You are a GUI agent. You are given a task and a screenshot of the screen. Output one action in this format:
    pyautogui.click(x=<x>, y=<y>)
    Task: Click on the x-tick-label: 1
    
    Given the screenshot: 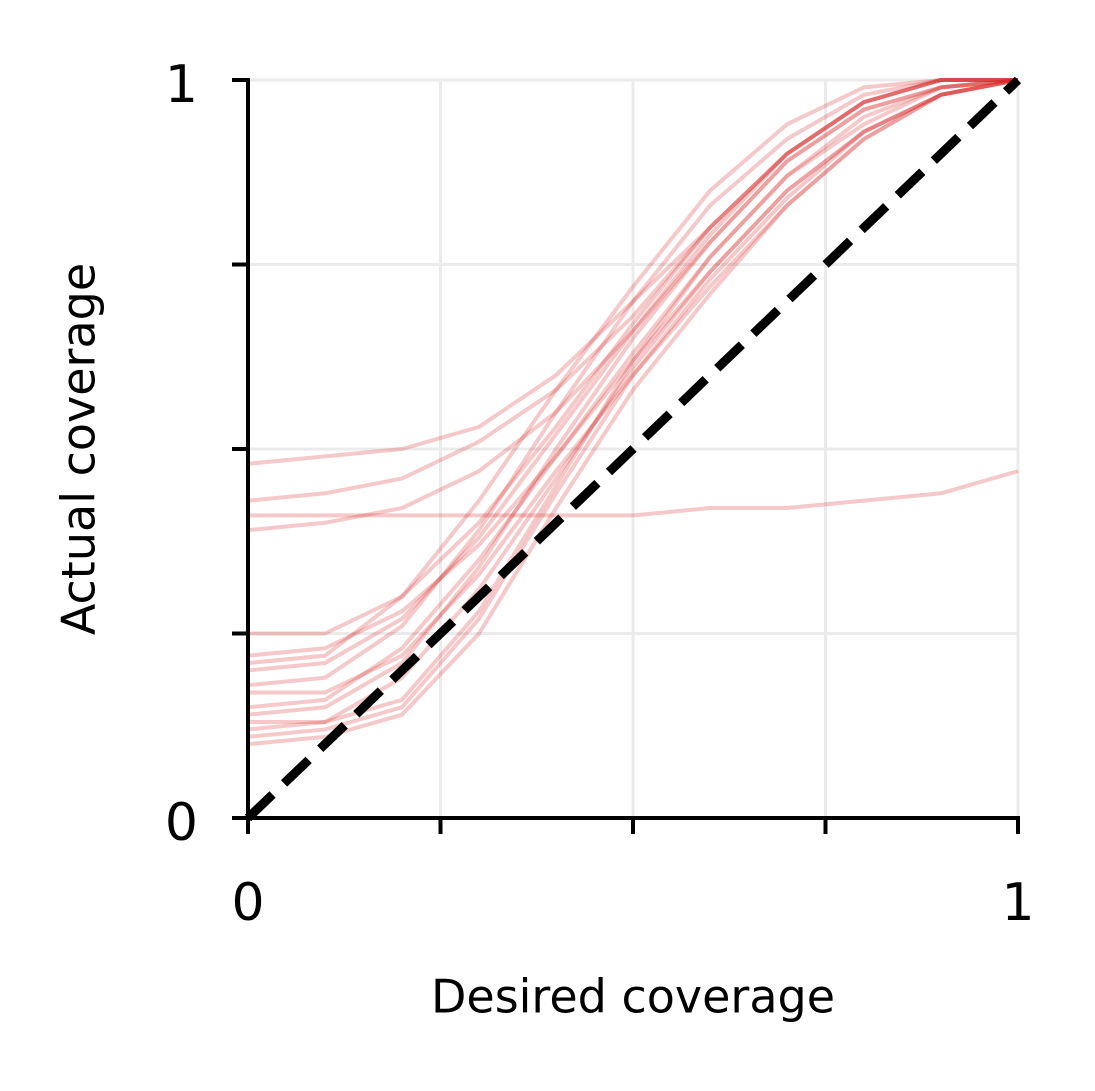 What is the action you would take?
    pyautogui.click(x=1017, y=903)
    